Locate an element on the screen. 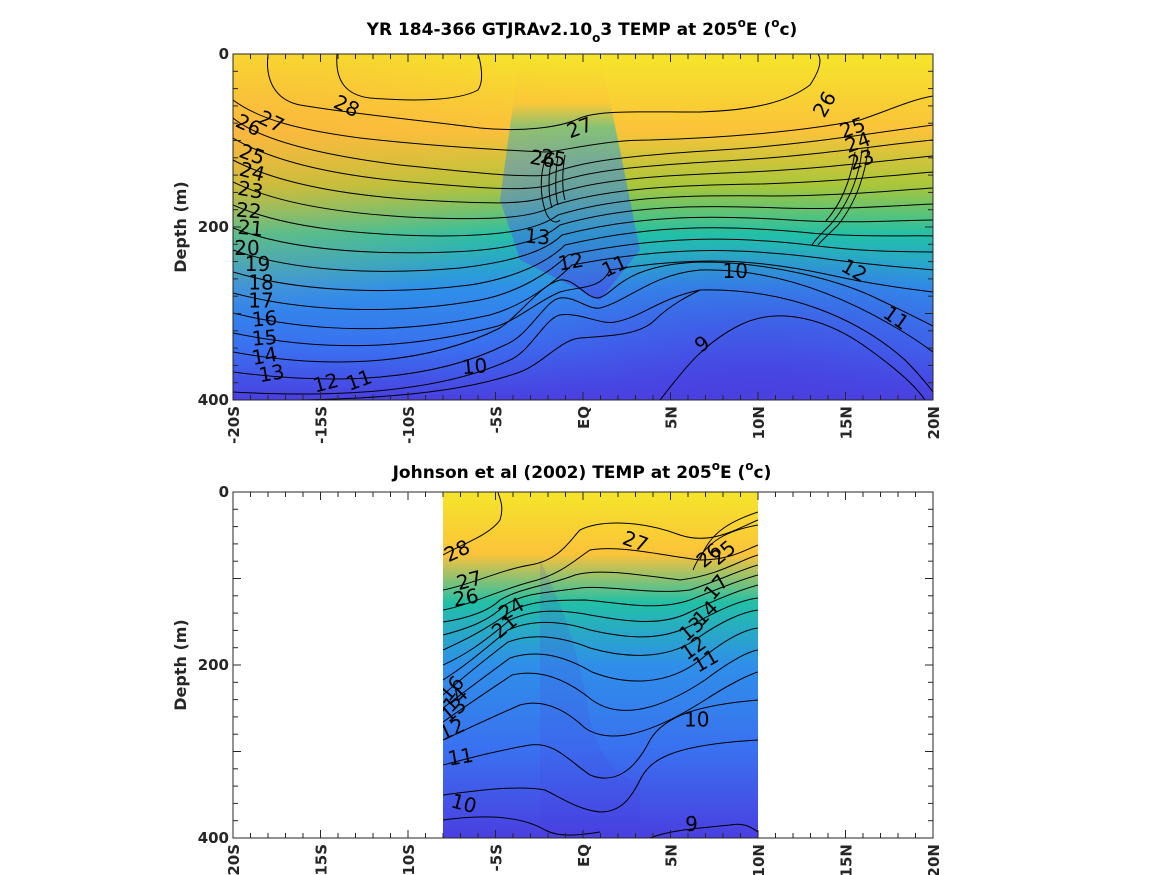 This screenshot has width=1167, height=875. contour-label: 22 is located at coordinates (248, 211).